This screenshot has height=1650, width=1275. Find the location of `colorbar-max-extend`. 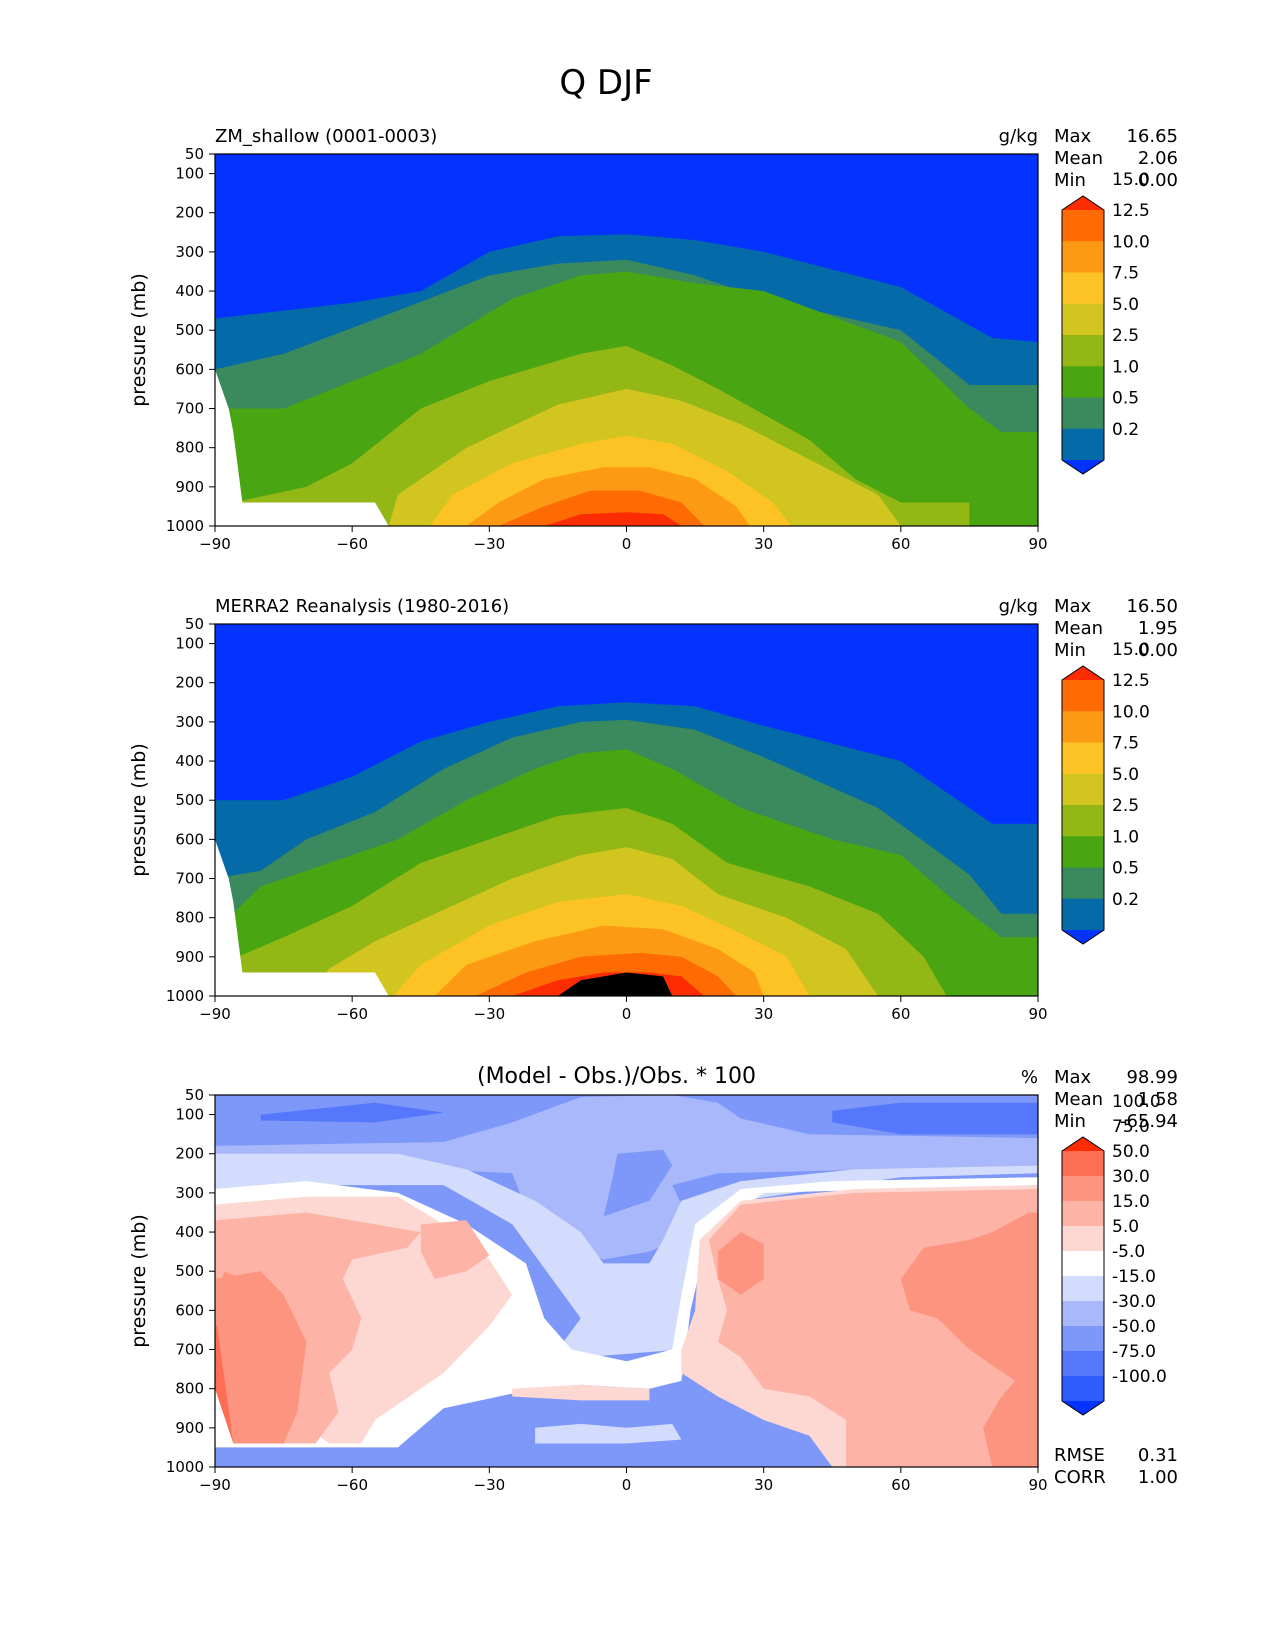

colorbar-max-extend is located at coordinates (1083, 203).